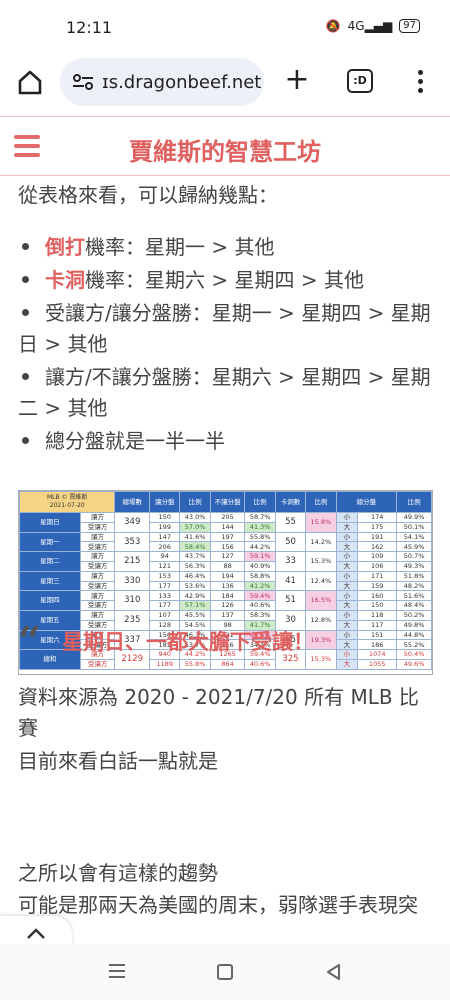 This screenshot has width=450, height=1000. What do you see at coordinates (188, 642) in the screenshot?
I see `quote-text: 星期日、一都大膽下受讓！` at bounding box center [188, 642].